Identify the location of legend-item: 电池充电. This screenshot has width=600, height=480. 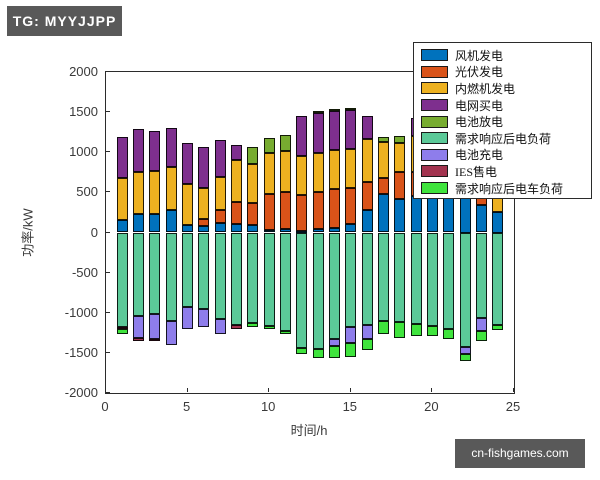
(506, 155).